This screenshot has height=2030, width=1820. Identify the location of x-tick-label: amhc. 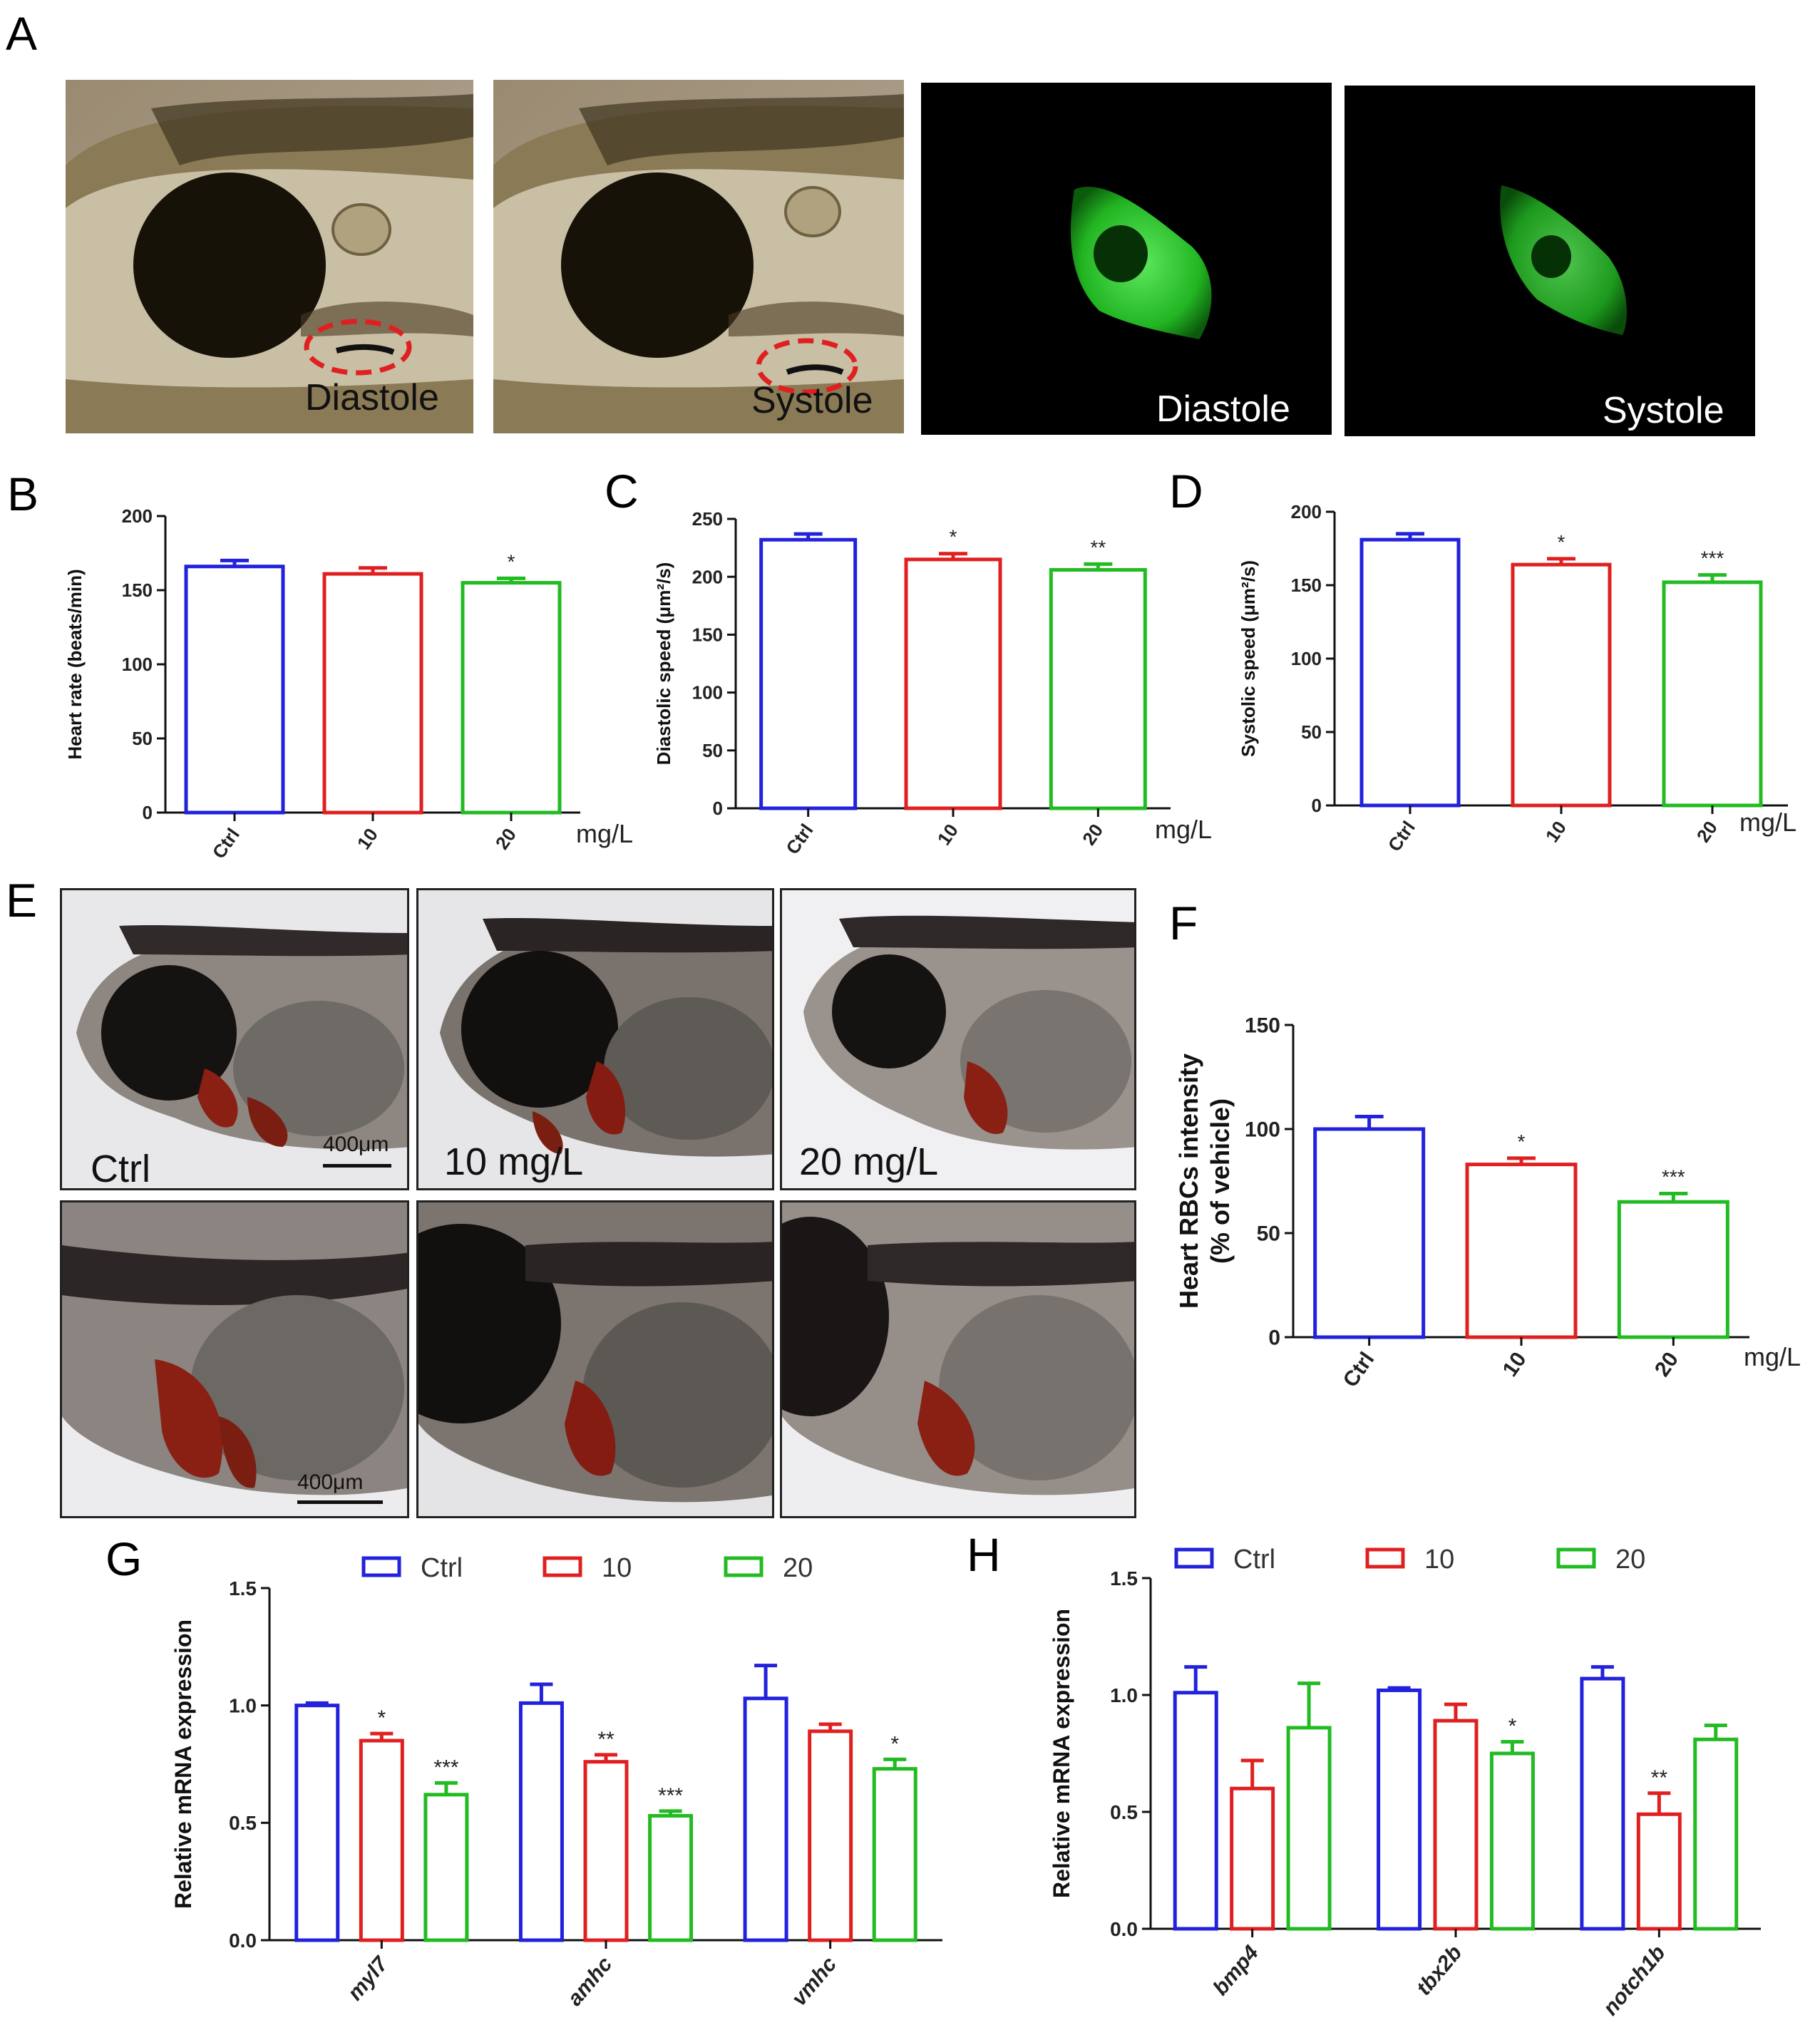
(590, 1981).